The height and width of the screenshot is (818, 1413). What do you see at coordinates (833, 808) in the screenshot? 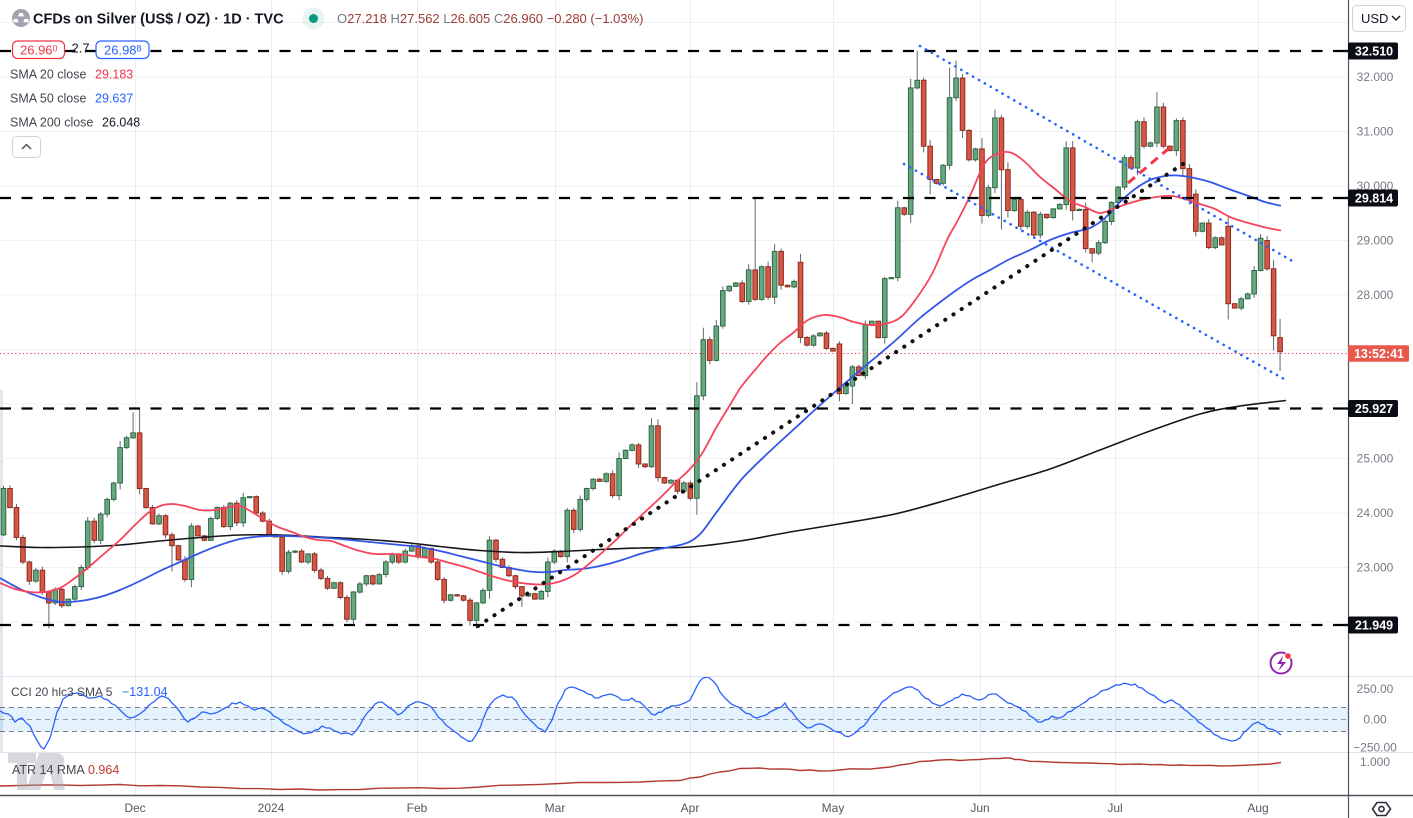
I see `svg-text: May` at bounding box center [833, 808].